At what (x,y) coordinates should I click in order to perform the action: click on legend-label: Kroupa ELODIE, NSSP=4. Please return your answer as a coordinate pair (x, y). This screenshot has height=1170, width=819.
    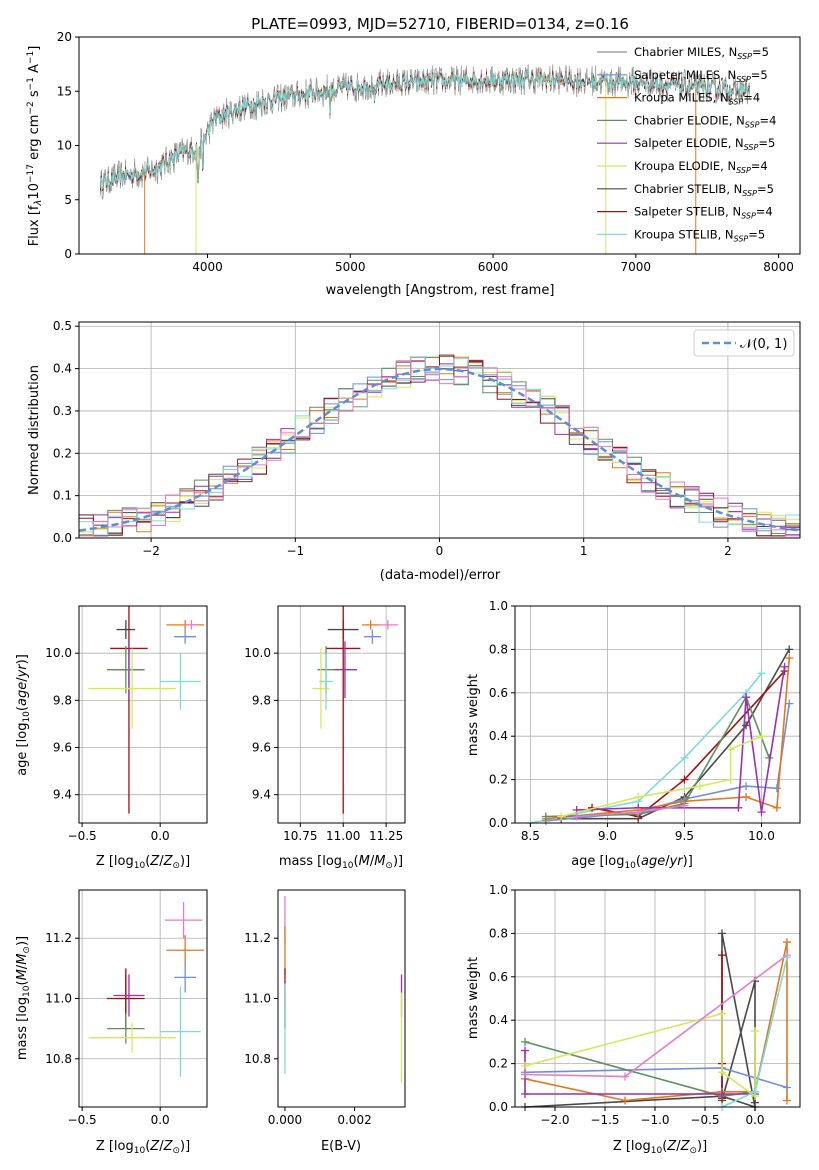
    Looking at the image, I should click on (701, 167).